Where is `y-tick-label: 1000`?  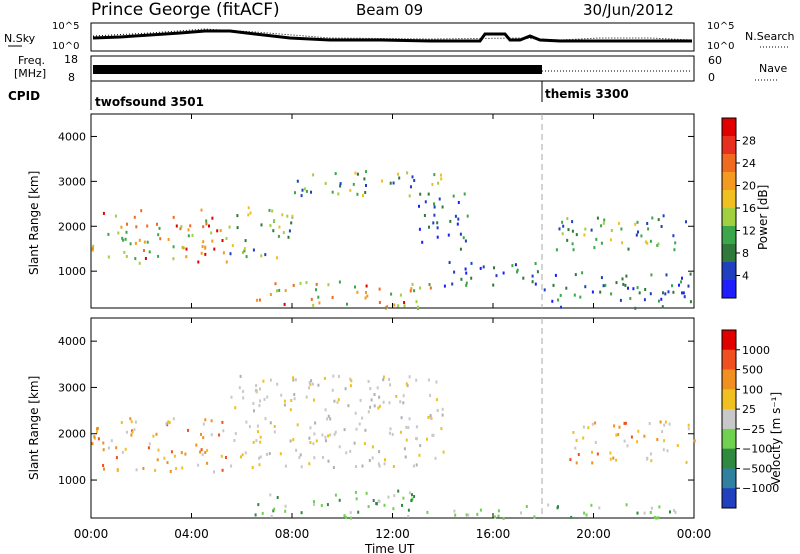 y-tick-label: 1000 is located at coordinates (72, 480).